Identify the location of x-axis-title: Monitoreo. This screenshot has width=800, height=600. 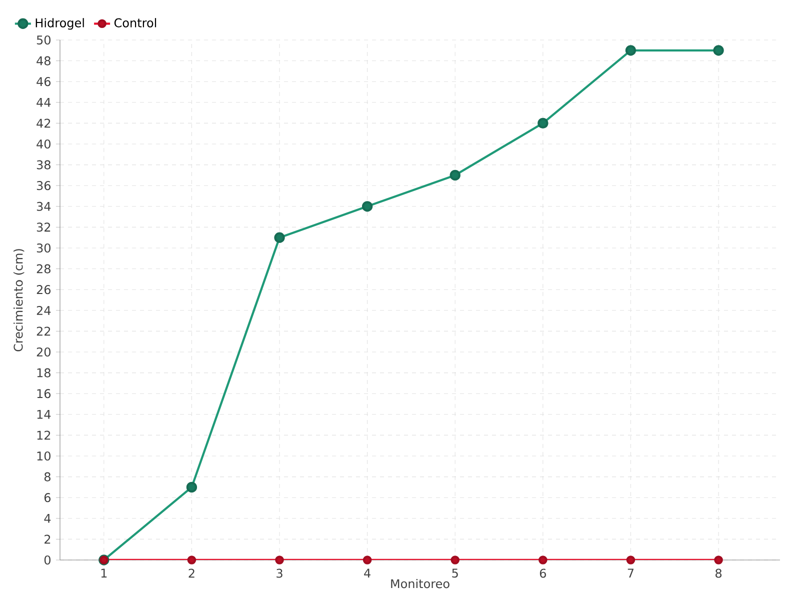
(420, 583).